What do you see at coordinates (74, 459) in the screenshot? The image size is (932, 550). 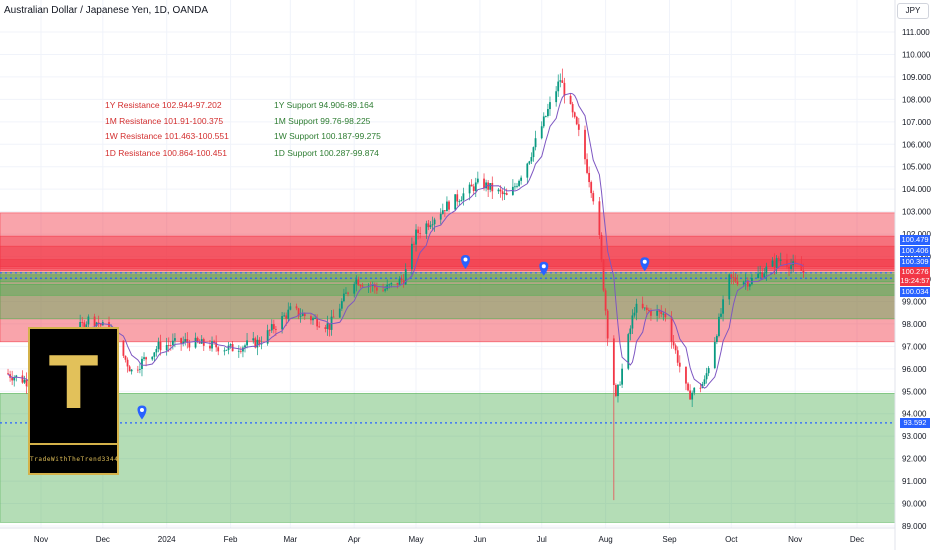 I see `logo-name: TradeWithTheTrend3344` at bounding box center [74, 459].